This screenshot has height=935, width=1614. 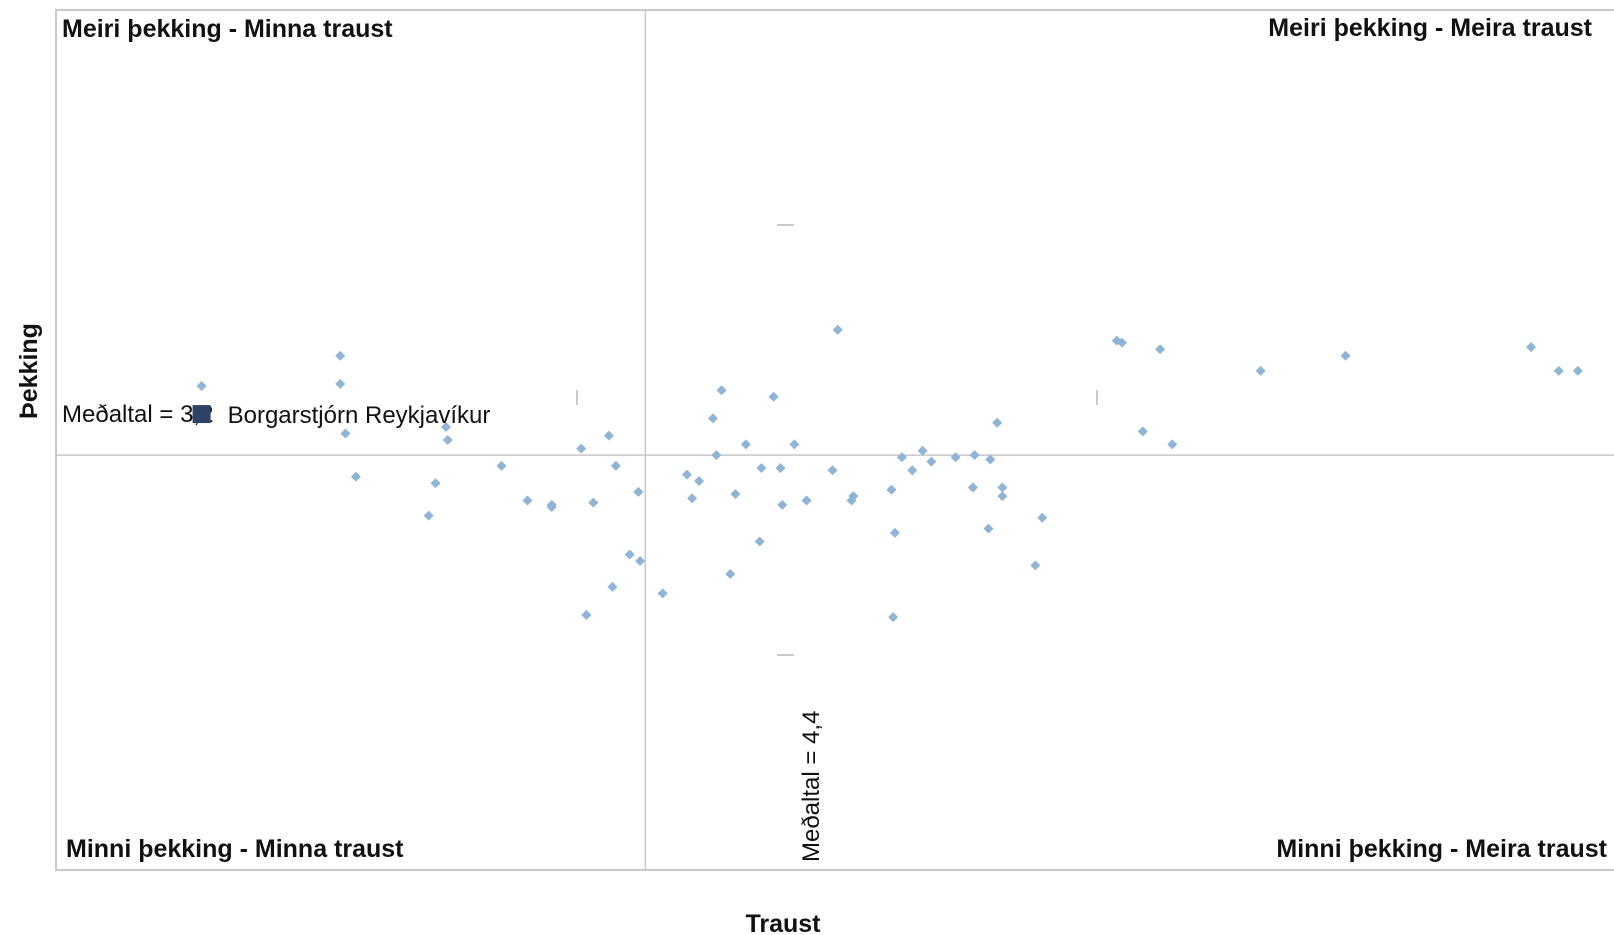 What do you see at coordinates (29, 371) in the screenshot?
I see `y-axis-title: Þekking` at bounding box center [29, 371].